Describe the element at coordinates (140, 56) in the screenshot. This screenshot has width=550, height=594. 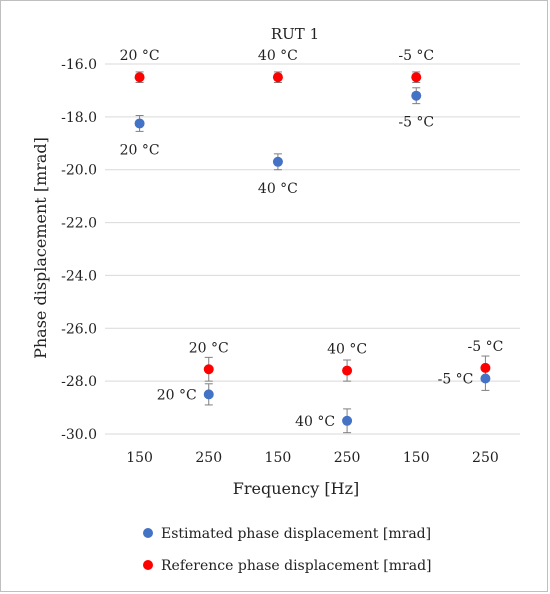
I see `point-label-reference-0: 20 °C` at that location.